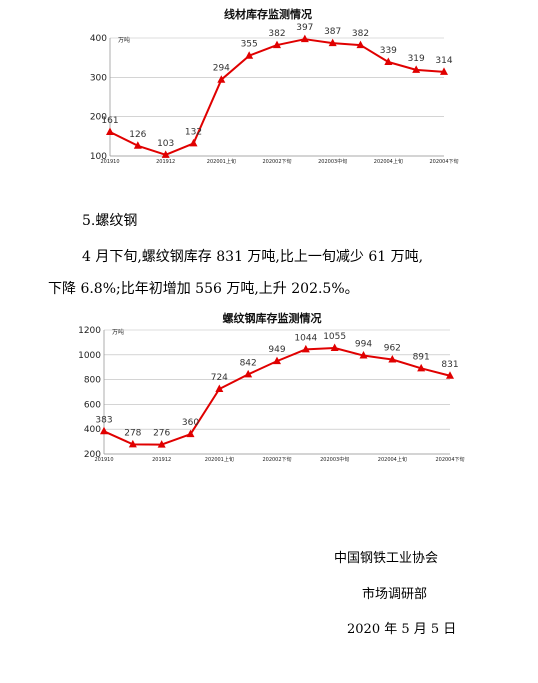 Image resolution: width=538 pixels, height=683 pixels. I want to click on data-label: 831, so click(449, 365).